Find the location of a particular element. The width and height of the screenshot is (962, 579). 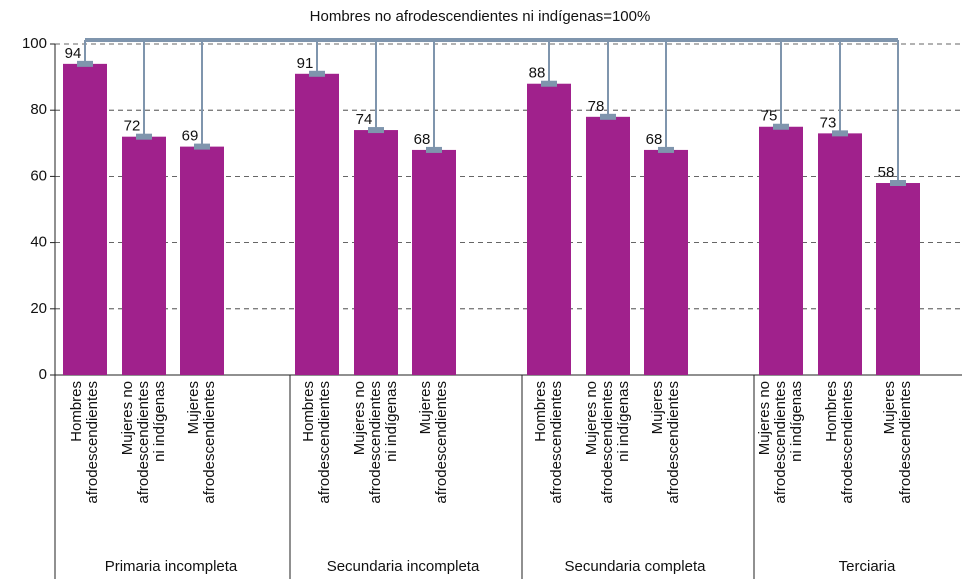

group-label: Terciaria is located at coordinates (867, 566).